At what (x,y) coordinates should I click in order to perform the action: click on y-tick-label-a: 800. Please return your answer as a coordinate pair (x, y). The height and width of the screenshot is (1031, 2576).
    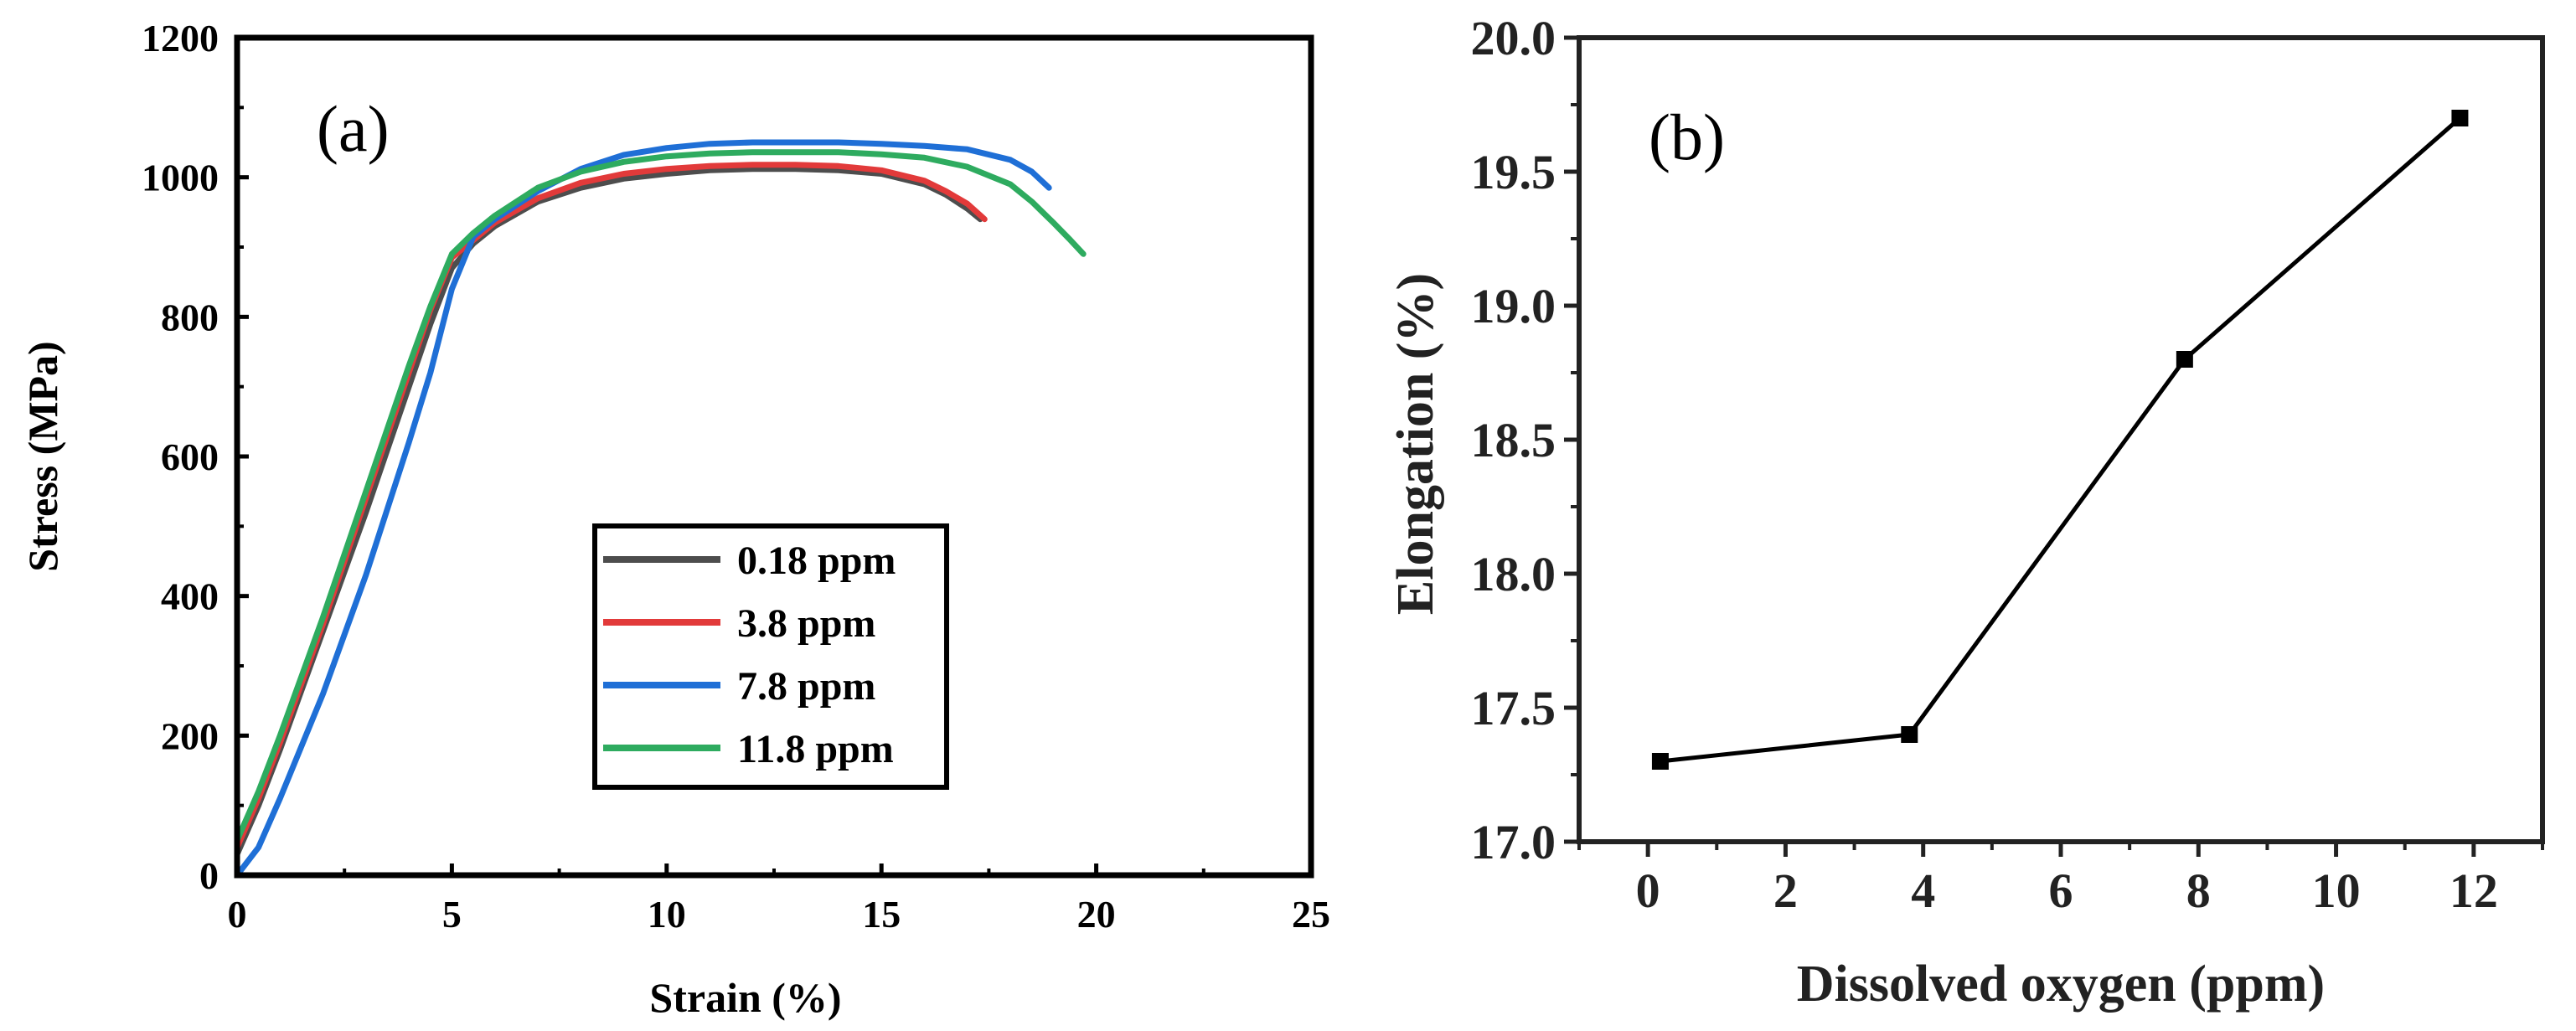
    Looking at the image, I should click on (190, 317).